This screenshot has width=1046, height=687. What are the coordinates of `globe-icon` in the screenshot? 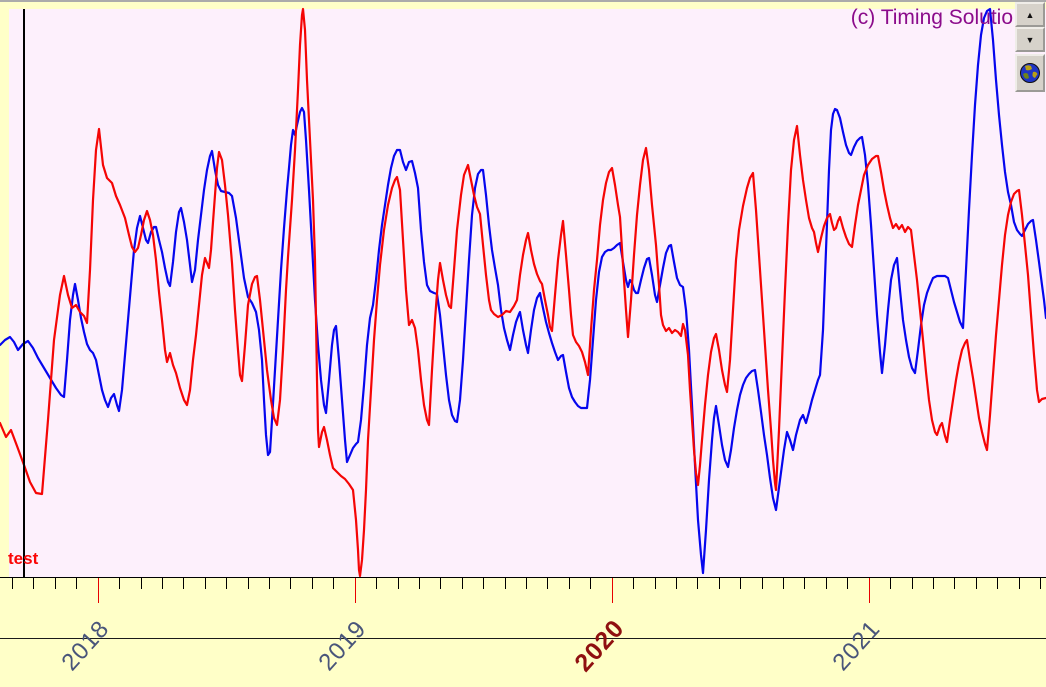 It's located at (1030, 73).